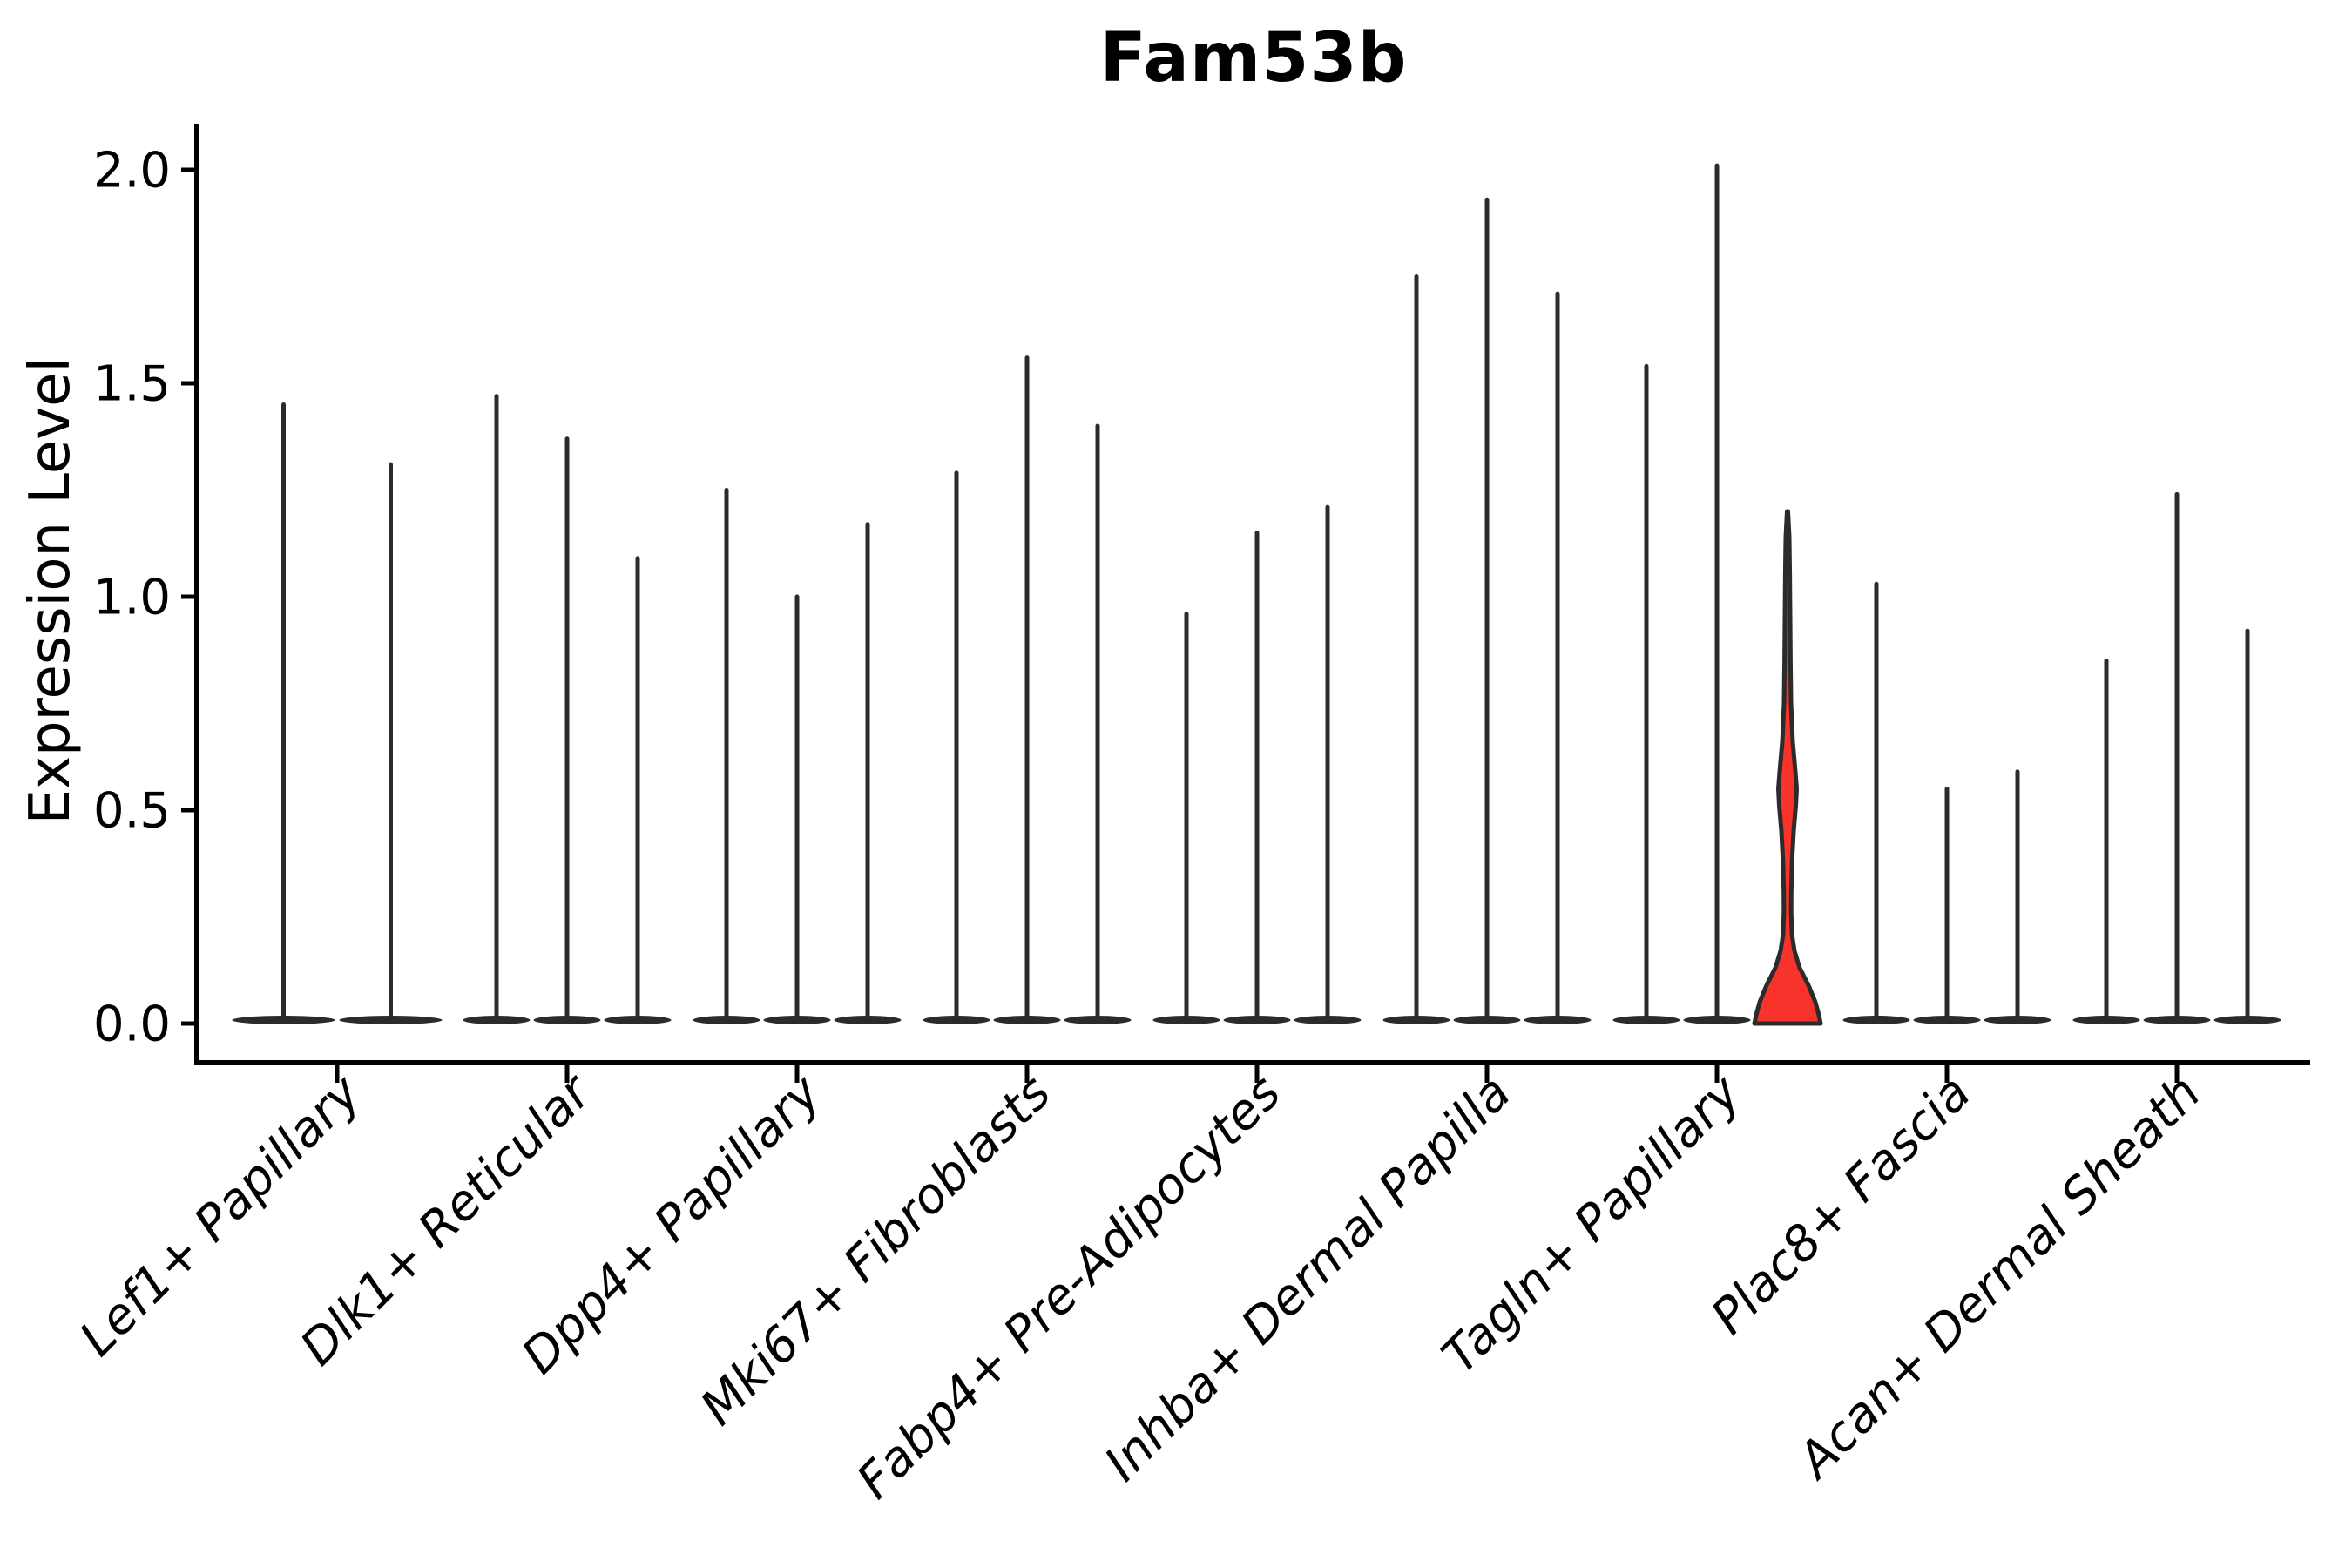  I want to click on y-tick-label: 0.5, so click(132, 811).